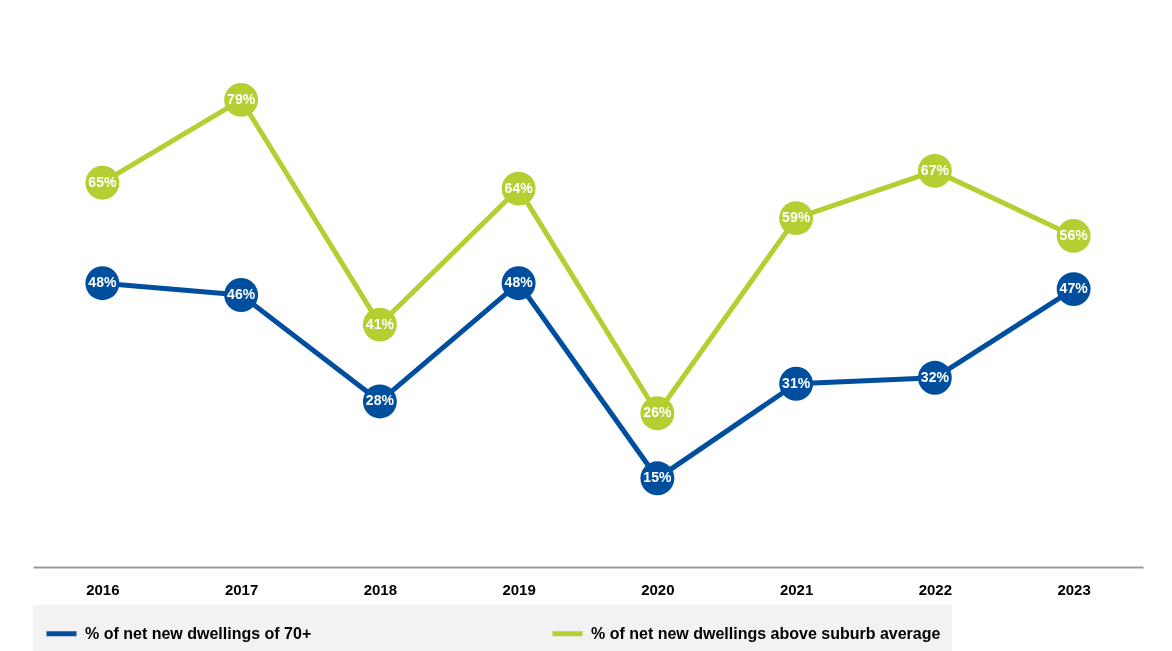 This screenshot has height=651, width=1172. I want to click on data-label: 41%, so click(380, 323).